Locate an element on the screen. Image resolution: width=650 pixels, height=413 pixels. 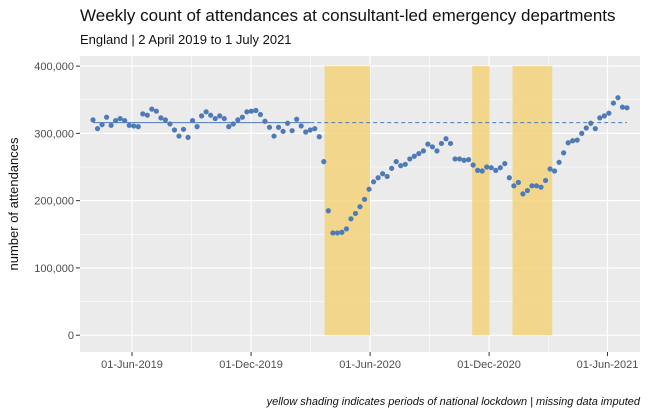
x-tick-label: 01-Dec-2020 is located at coordinates (489, 365).